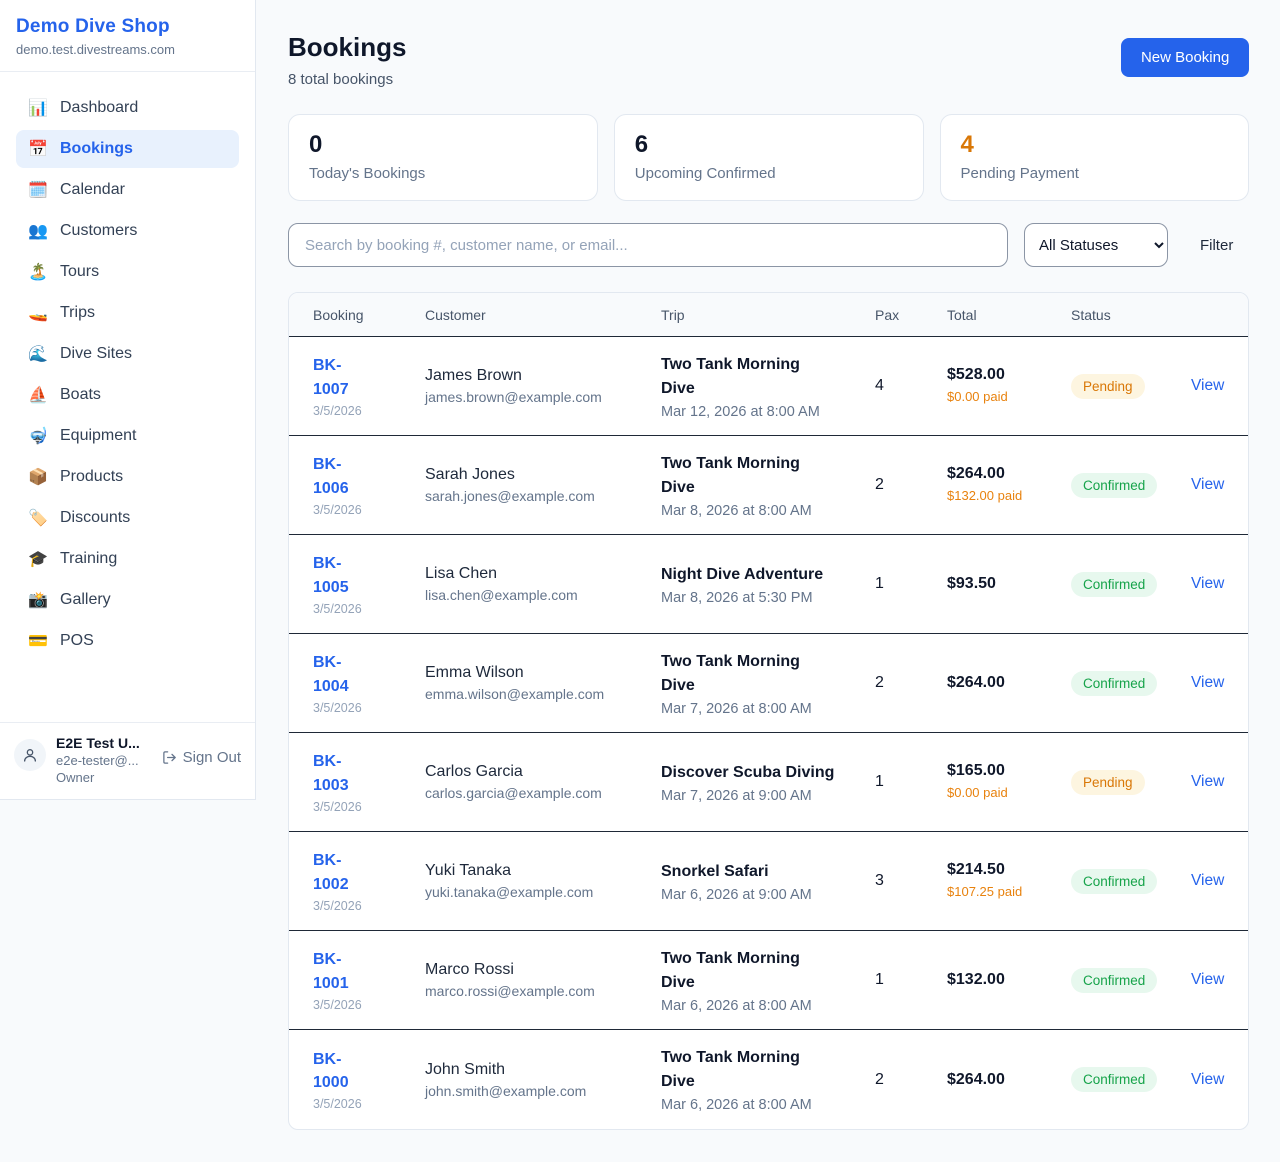 This screenshot has height=1162, width=1280. I want to click on sidebar-item-label: POS, so click(77, 640).